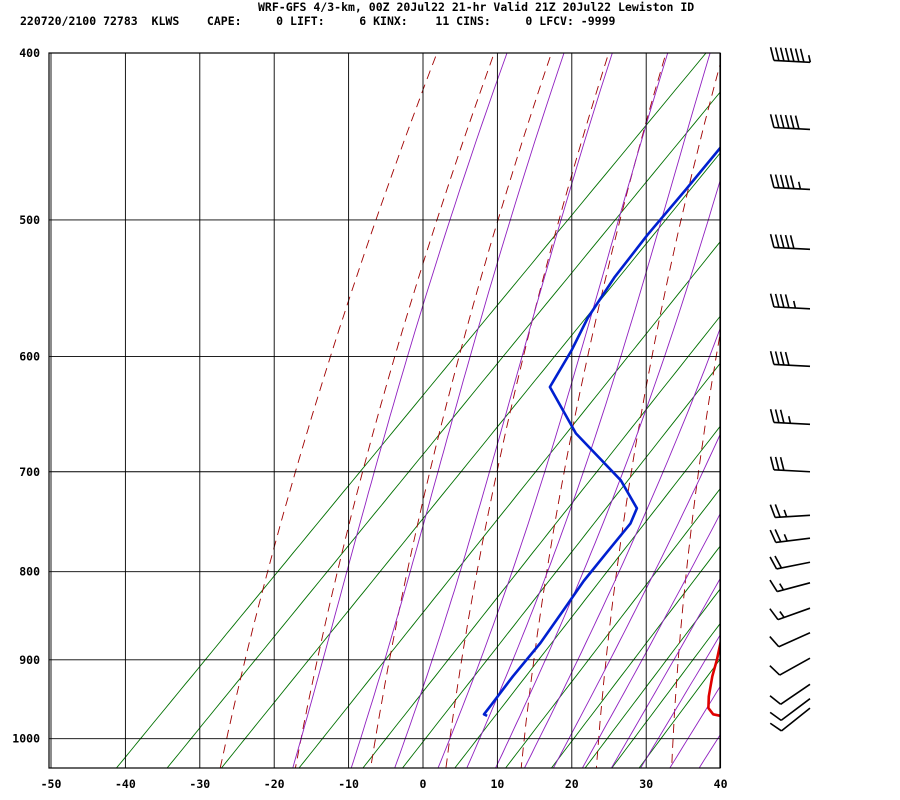  What do you see at coordinates (125, 784) in the screenshot?
I see `x-tick-label: -40` at bounding box center [125, 784].